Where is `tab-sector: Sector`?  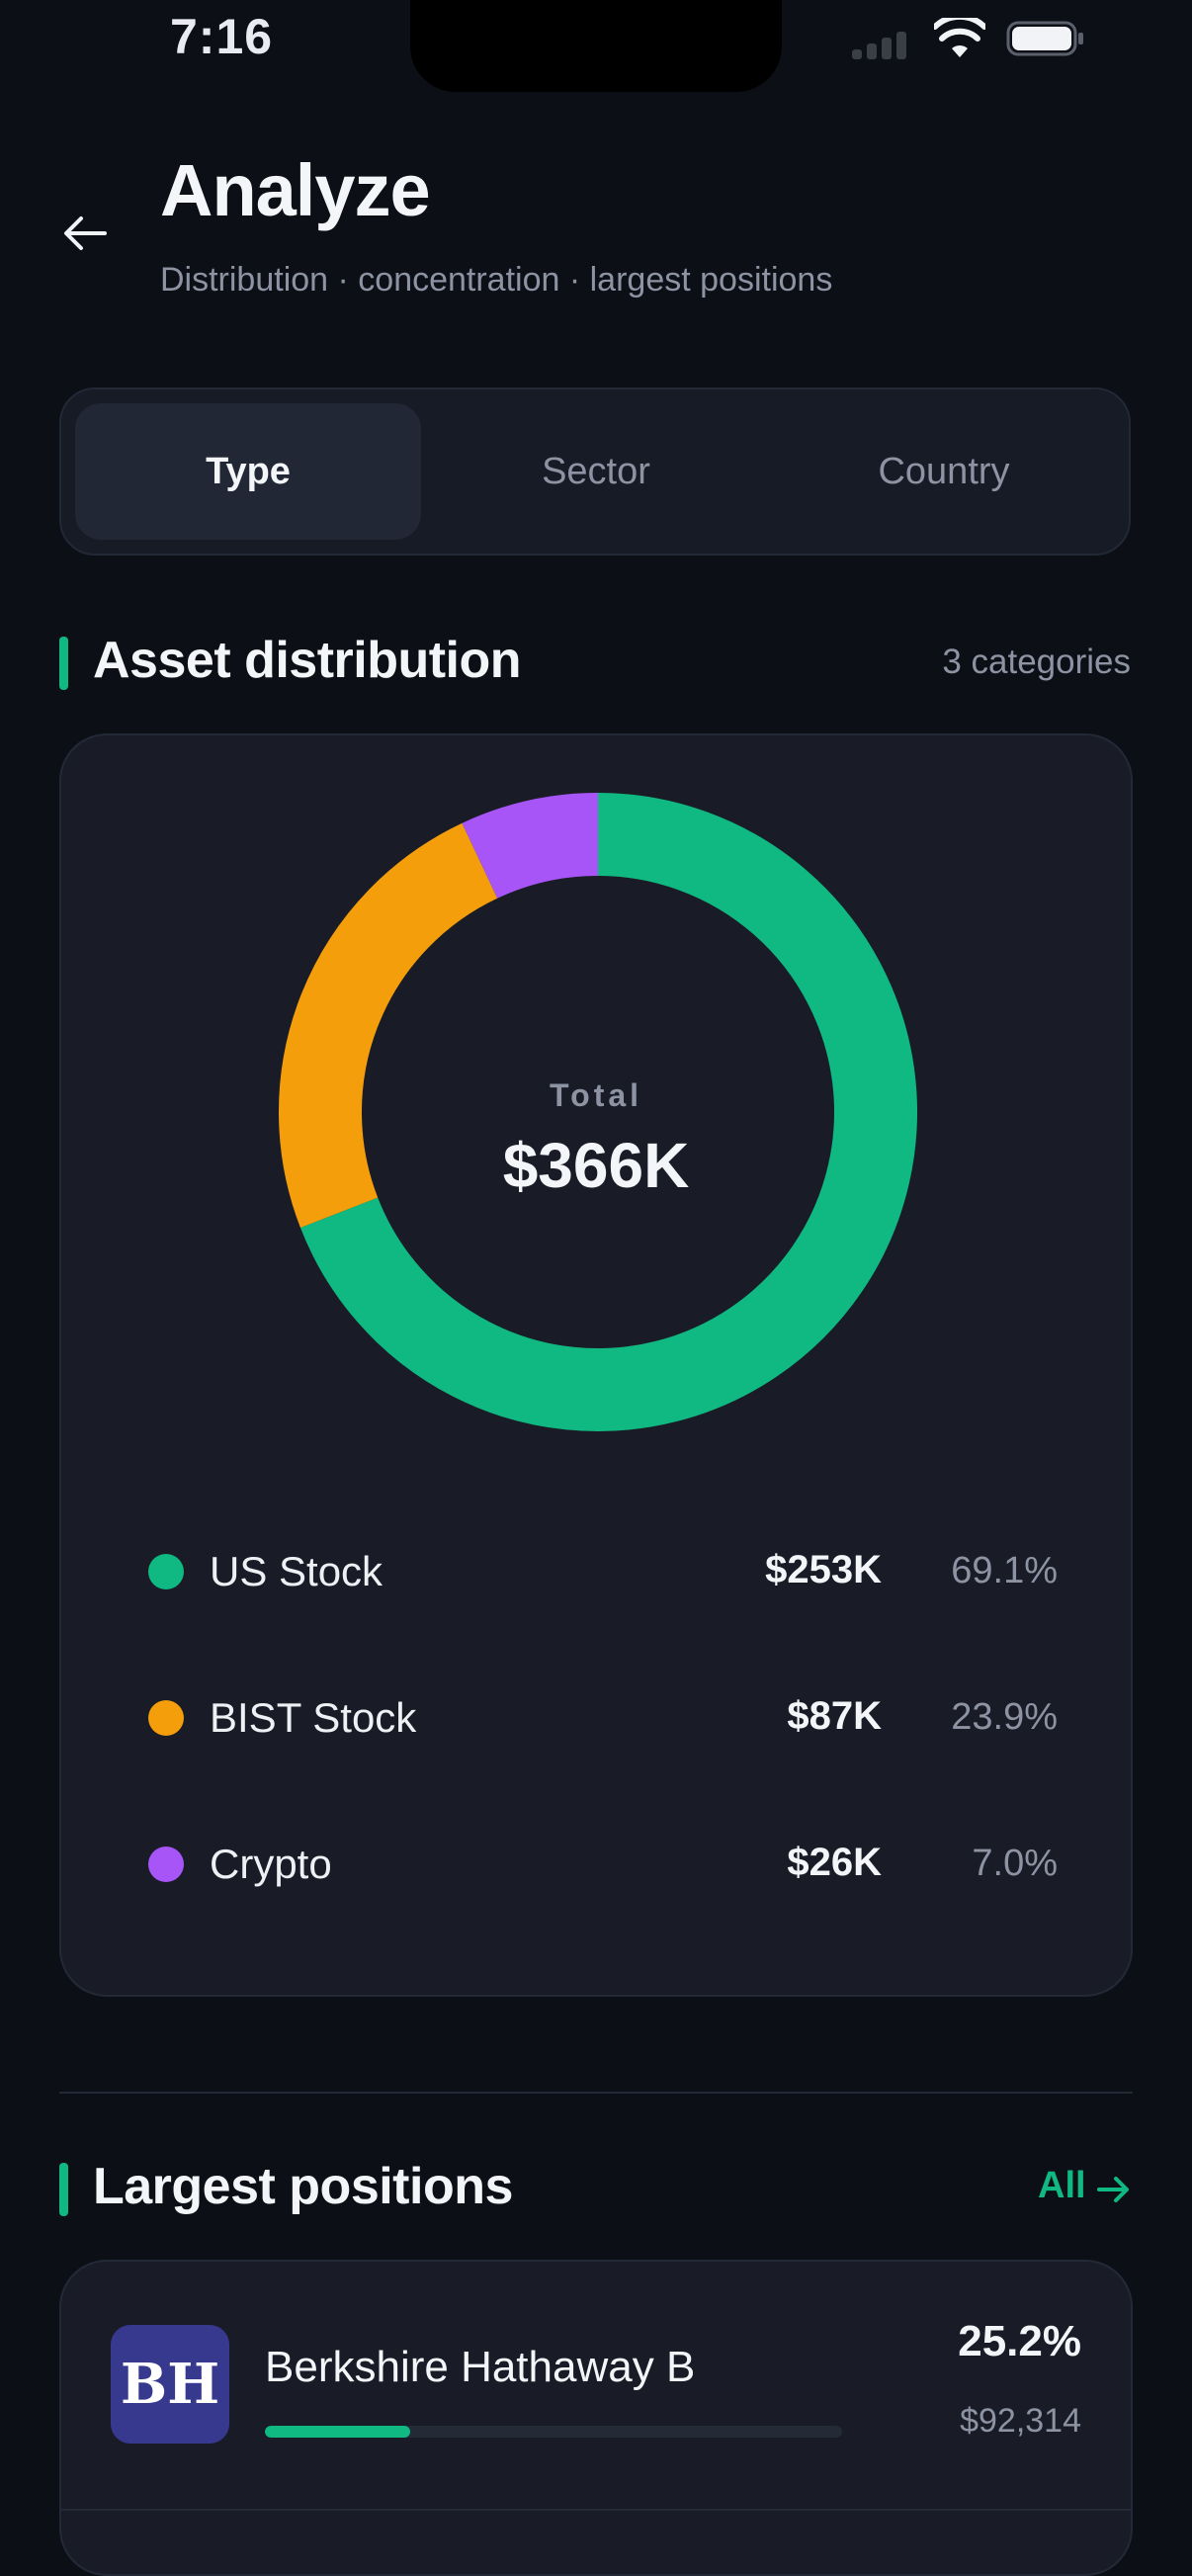 tab-sector: Sector is located at coordinates (596, 471).